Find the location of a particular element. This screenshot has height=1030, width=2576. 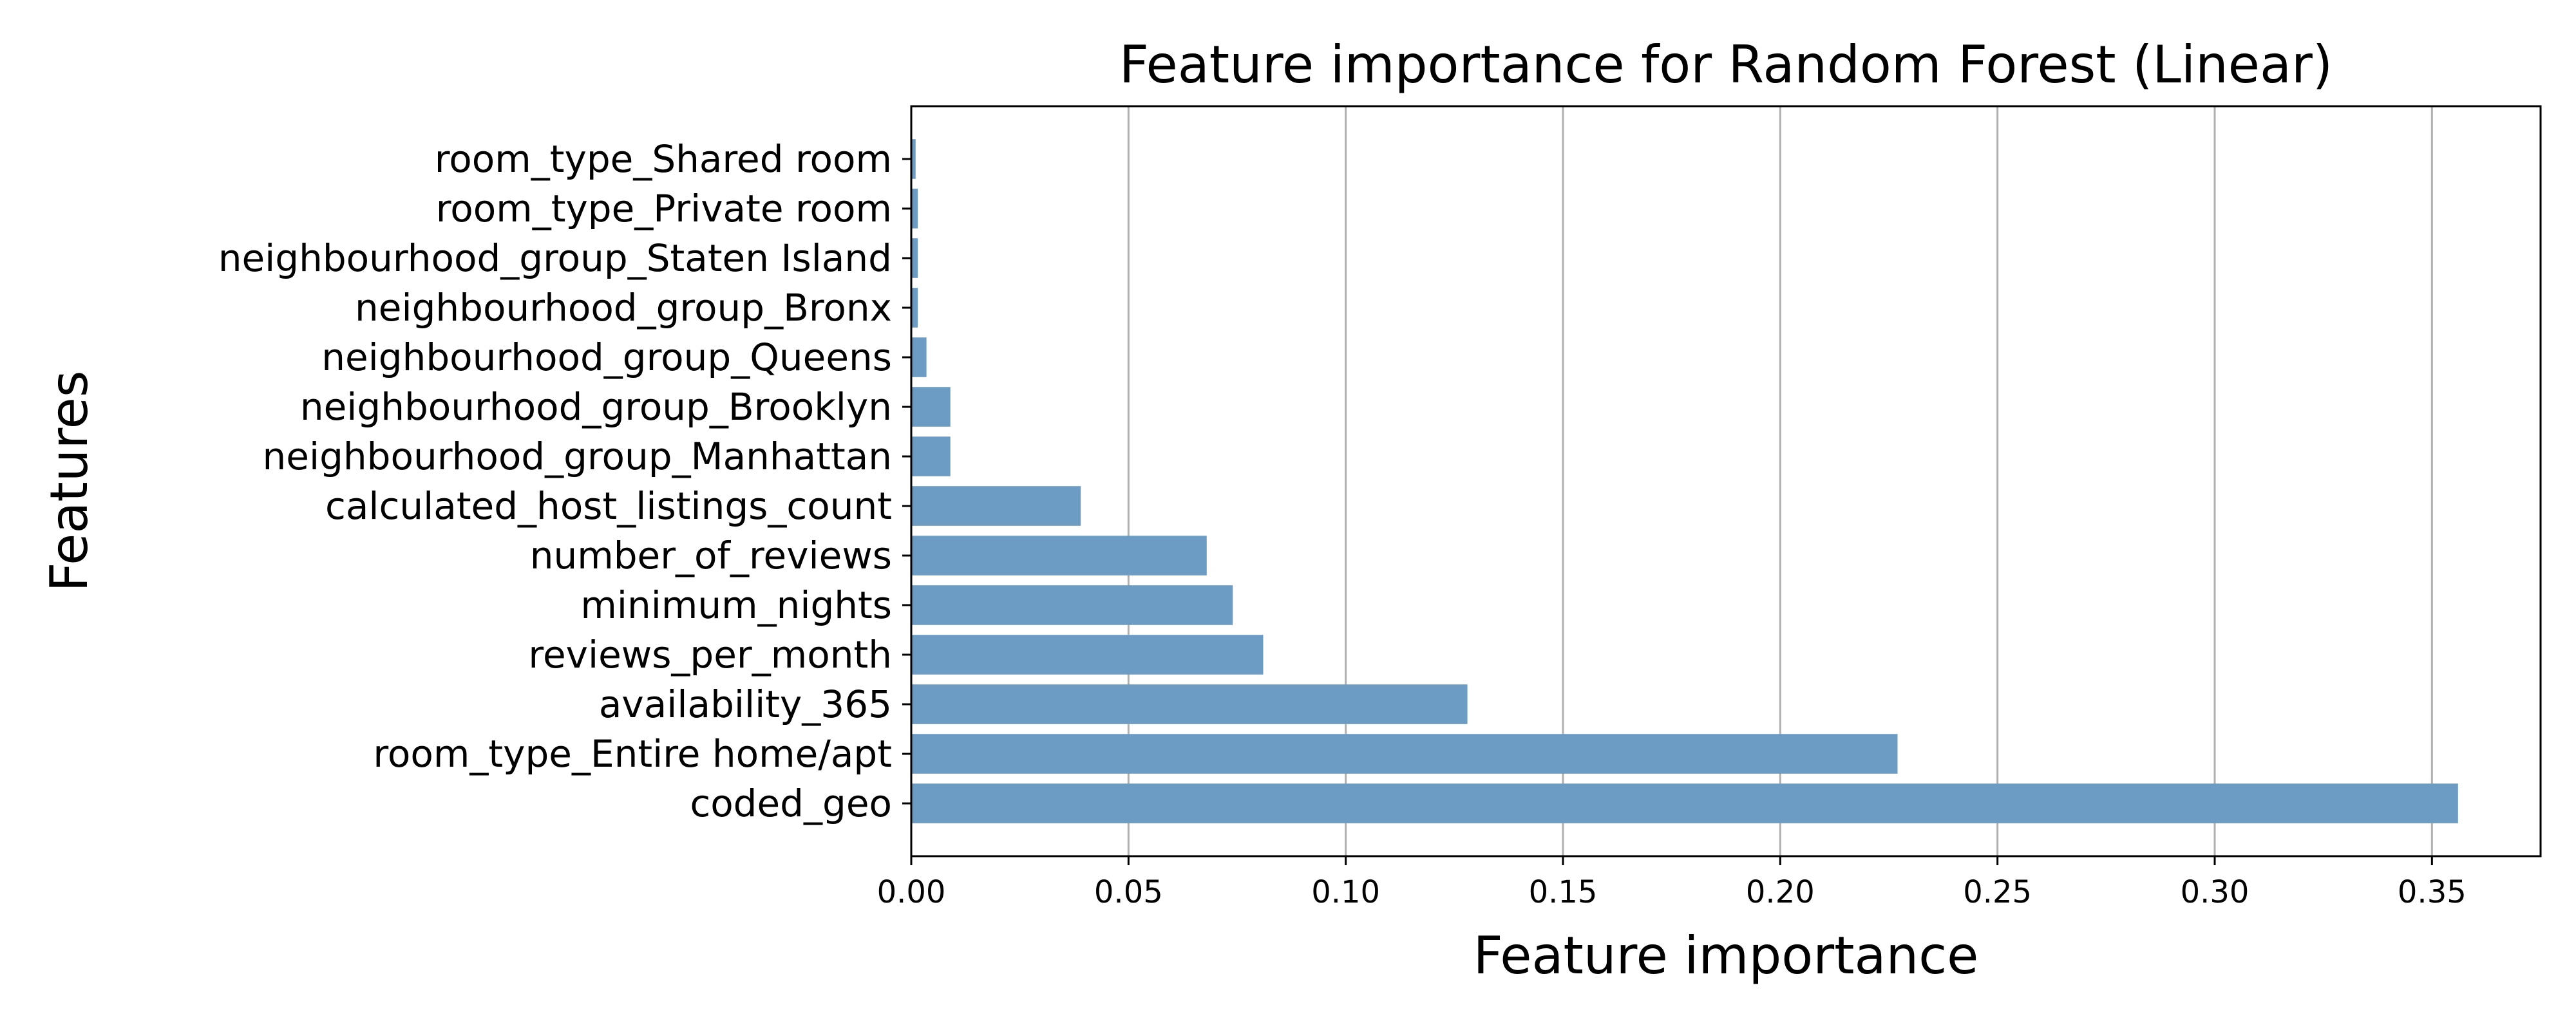

y-tick-label: number_of_reviews is located at coordinates (711, 555).